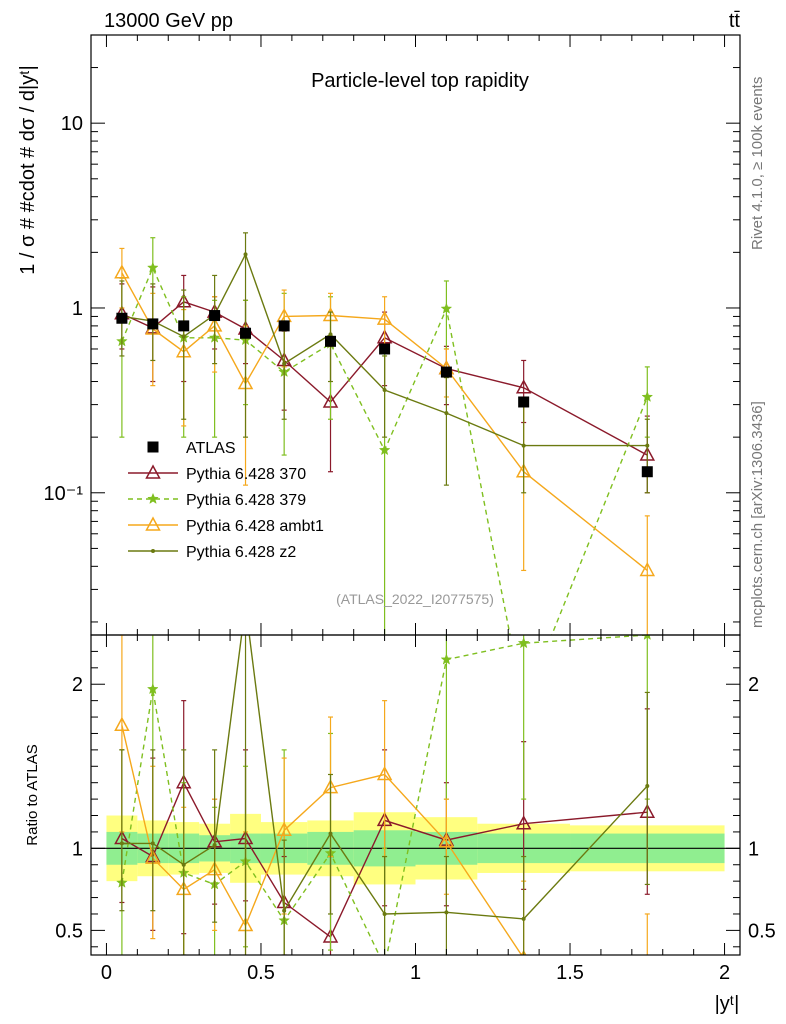  What do you see at coordinates (77, 685) in the screenshot?
I see `ratio-y-tick-label: 2` at bounding box center [77, 685].